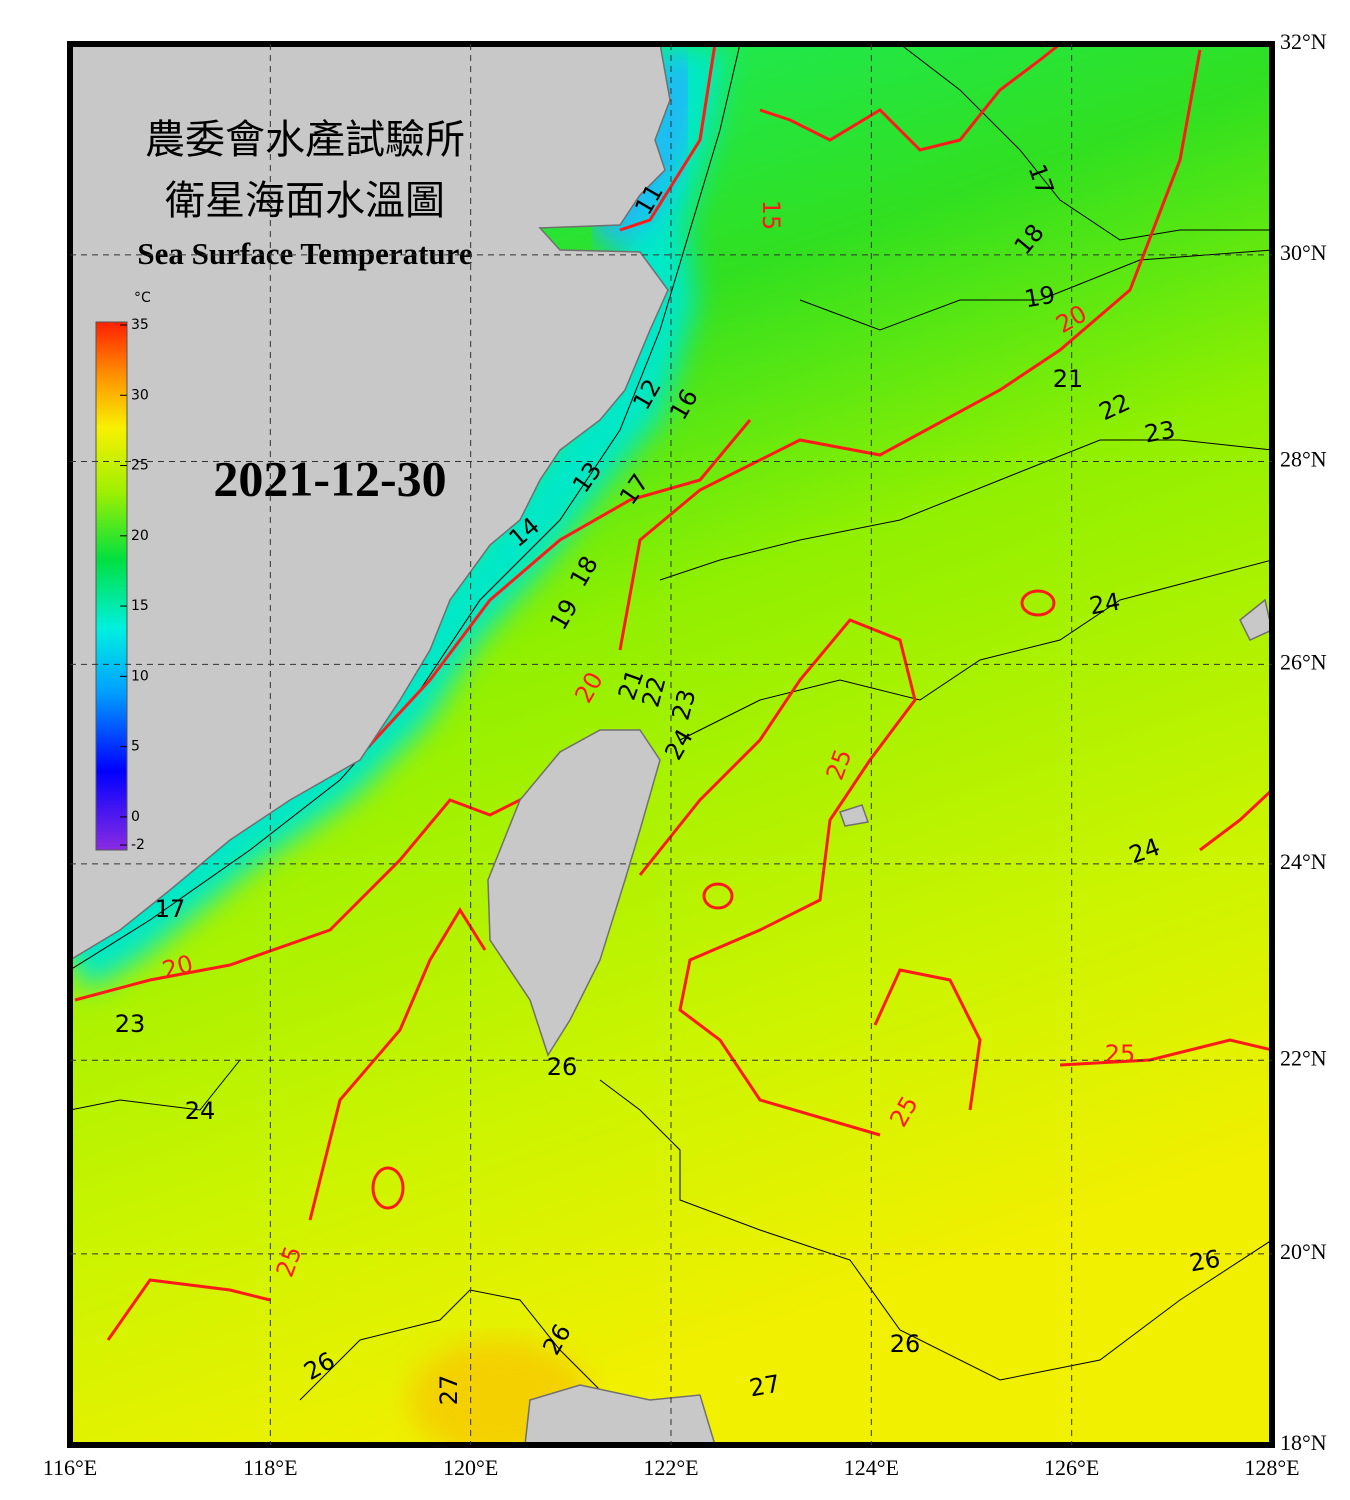  Describe the element at coordinates (1120, 1054) in the screenshot. I see `contour-label: 25` at that location.